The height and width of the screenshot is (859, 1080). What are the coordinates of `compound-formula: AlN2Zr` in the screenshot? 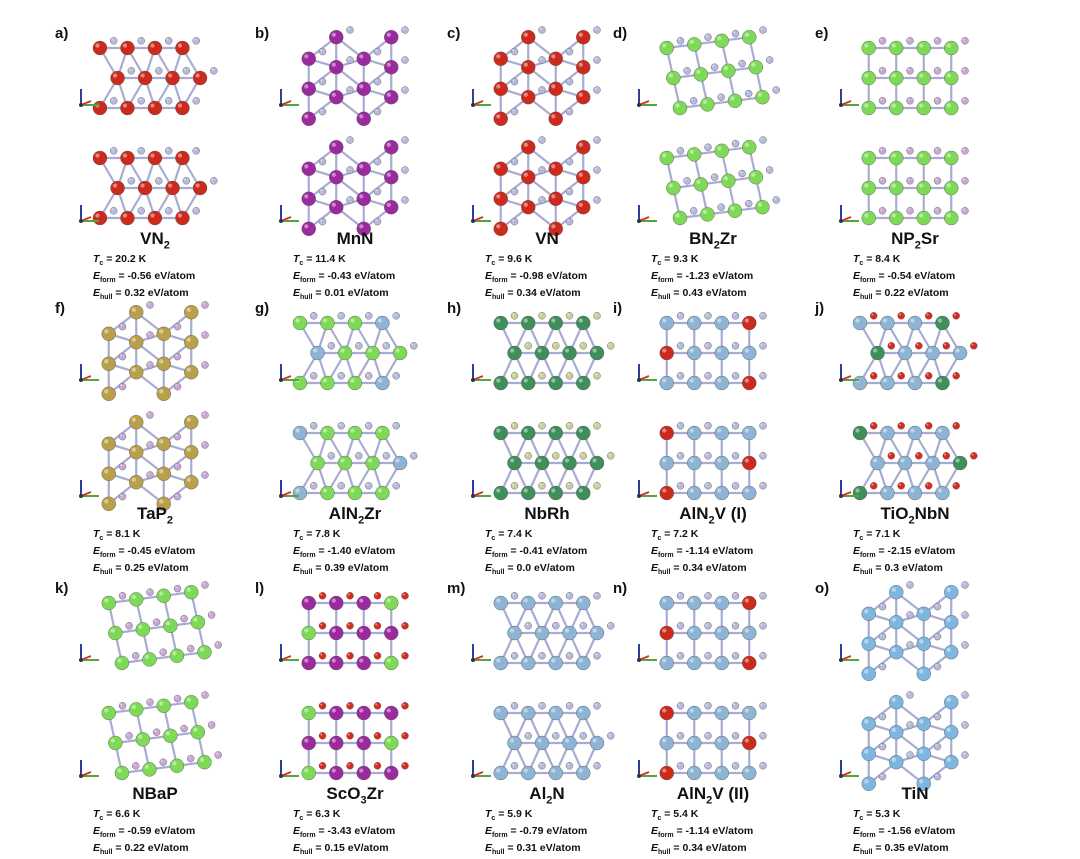 It's located at (355, 515).